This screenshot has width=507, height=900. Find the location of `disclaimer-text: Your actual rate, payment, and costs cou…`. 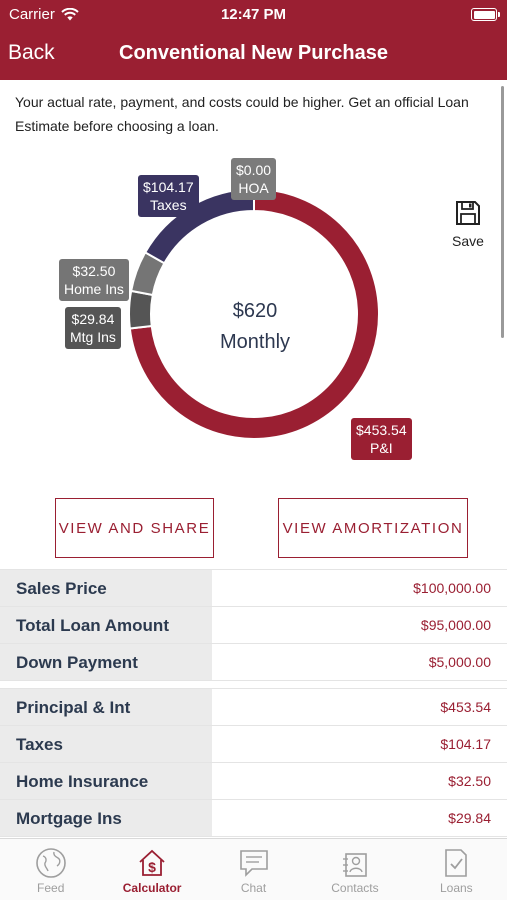

disclaimer-text: Your actual rate, payment, and costs cou… is located at coordinates (242, 114).